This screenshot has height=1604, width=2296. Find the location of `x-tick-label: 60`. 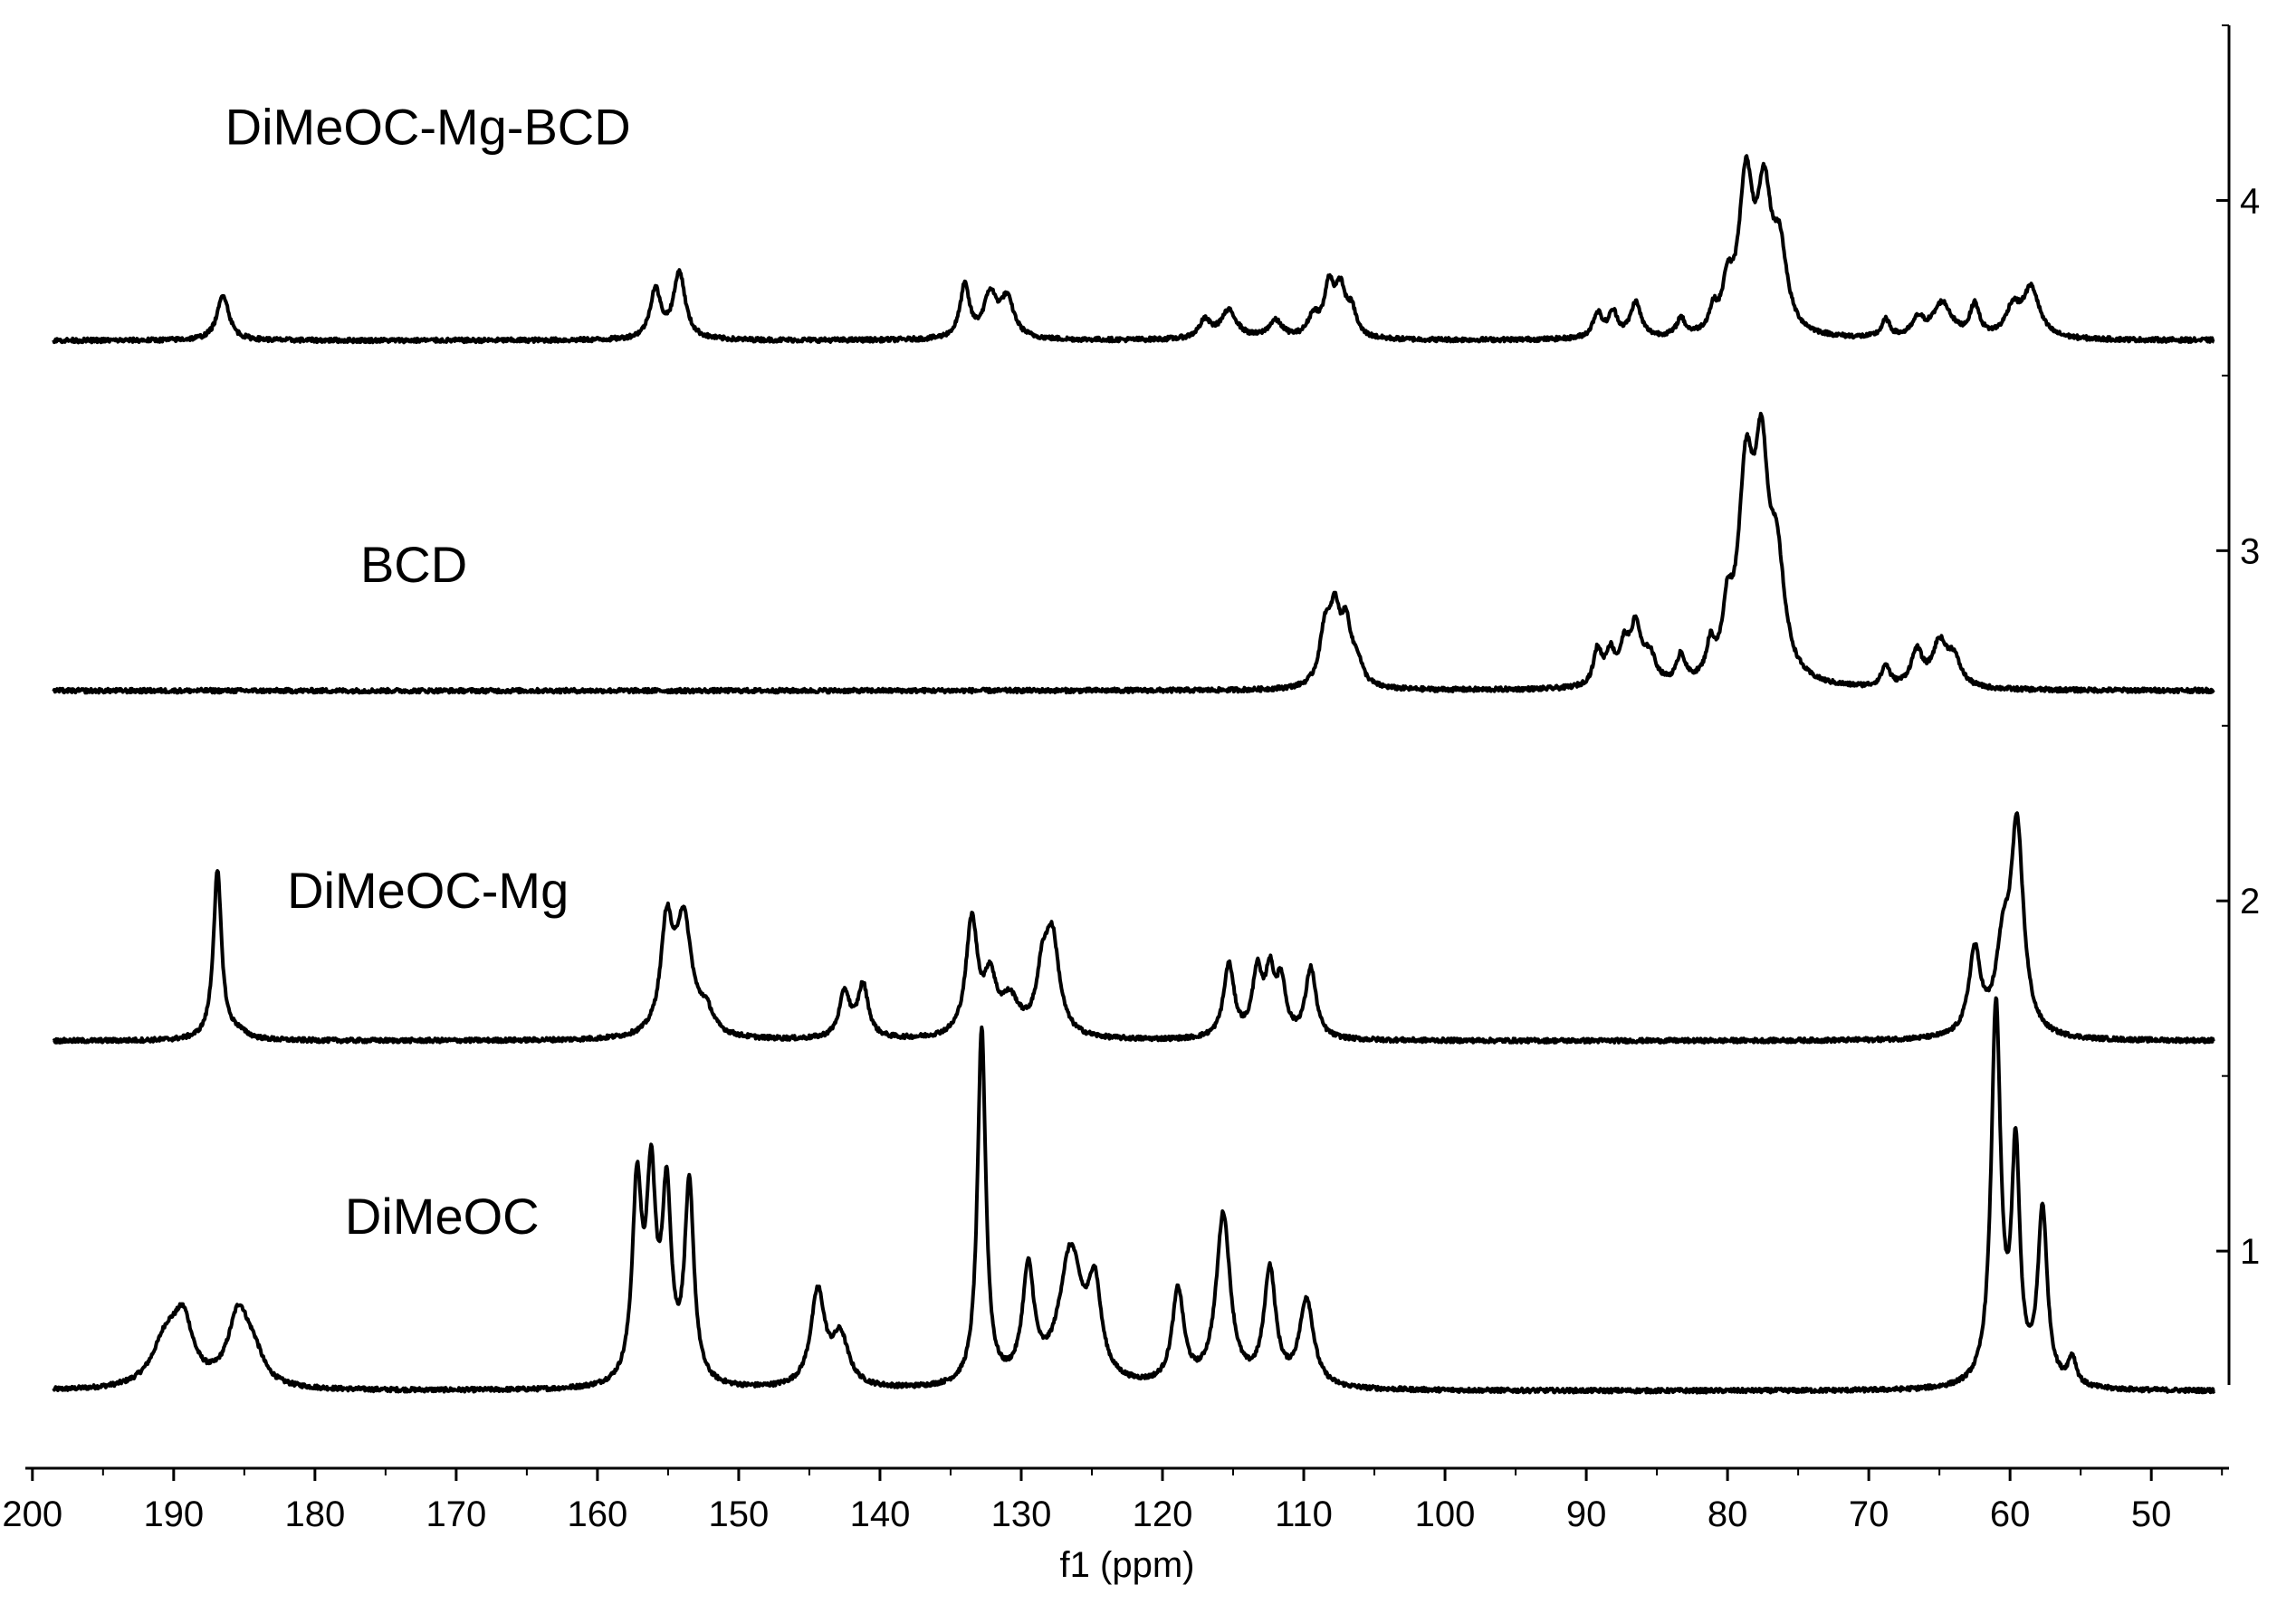

x-tick-label: 60 is located at coordinates (2011, 1514).